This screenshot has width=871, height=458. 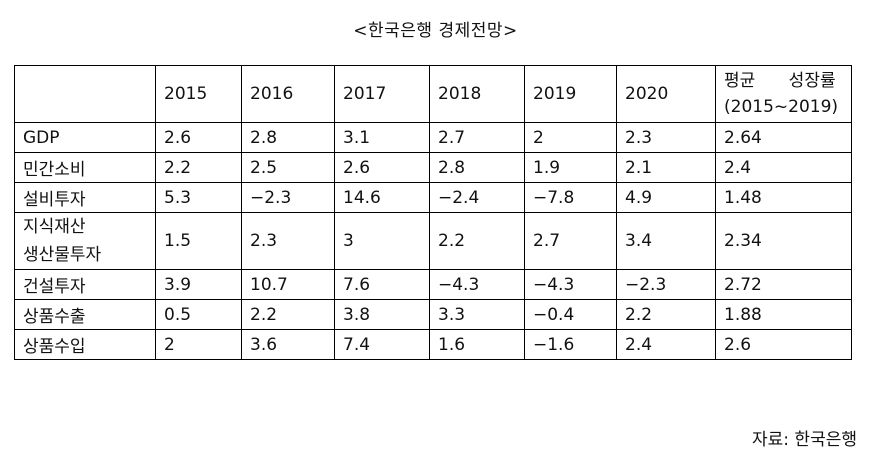 What do you see at coordinates (570, 344) in the screenshot?
I see `value-cell: −1.6` at bounding box center [570, 344].